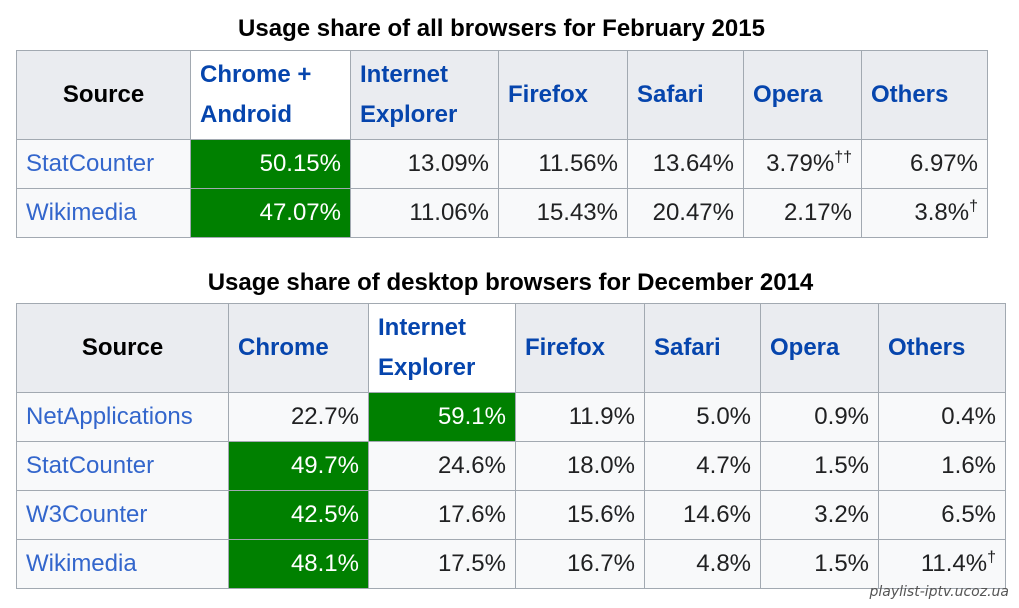 The height and width of the screenshot is (608, 1019). Describe the element at coordinates (563, 213) in the screenshot. I see `firefox-value: 15.43%` at that location.